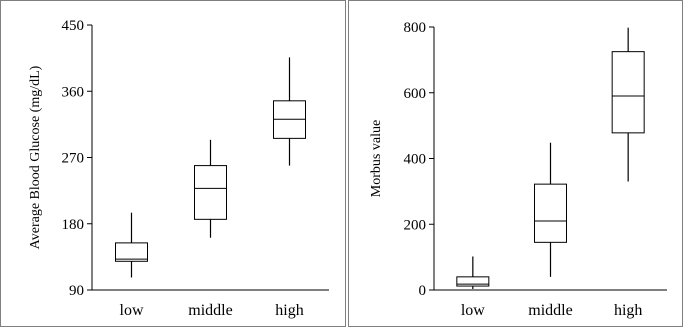 The image size is (683, 328). I want to click on y-axis-title: Morbus value, so click(376, 158).